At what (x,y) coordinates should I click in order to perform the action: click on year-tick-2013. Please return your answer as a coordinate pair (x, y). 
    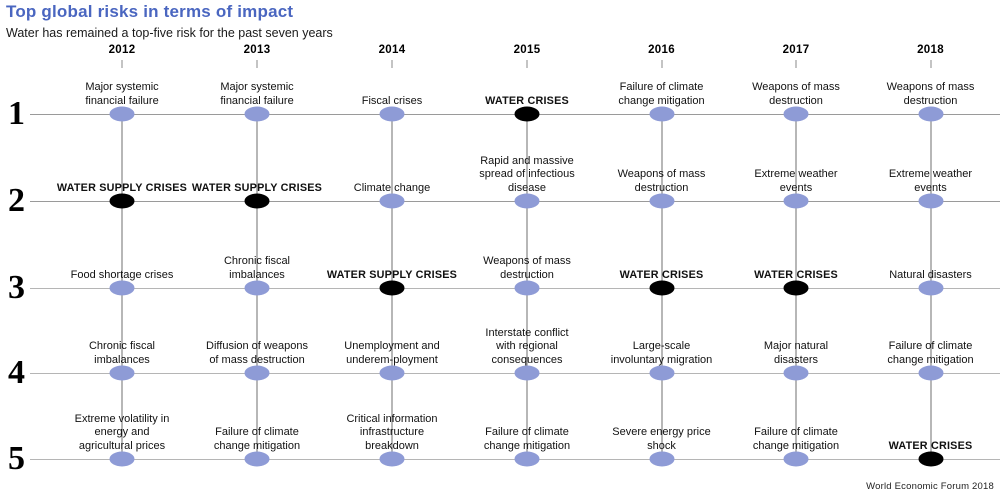
    Looking at the image, I should click on (257, 64).